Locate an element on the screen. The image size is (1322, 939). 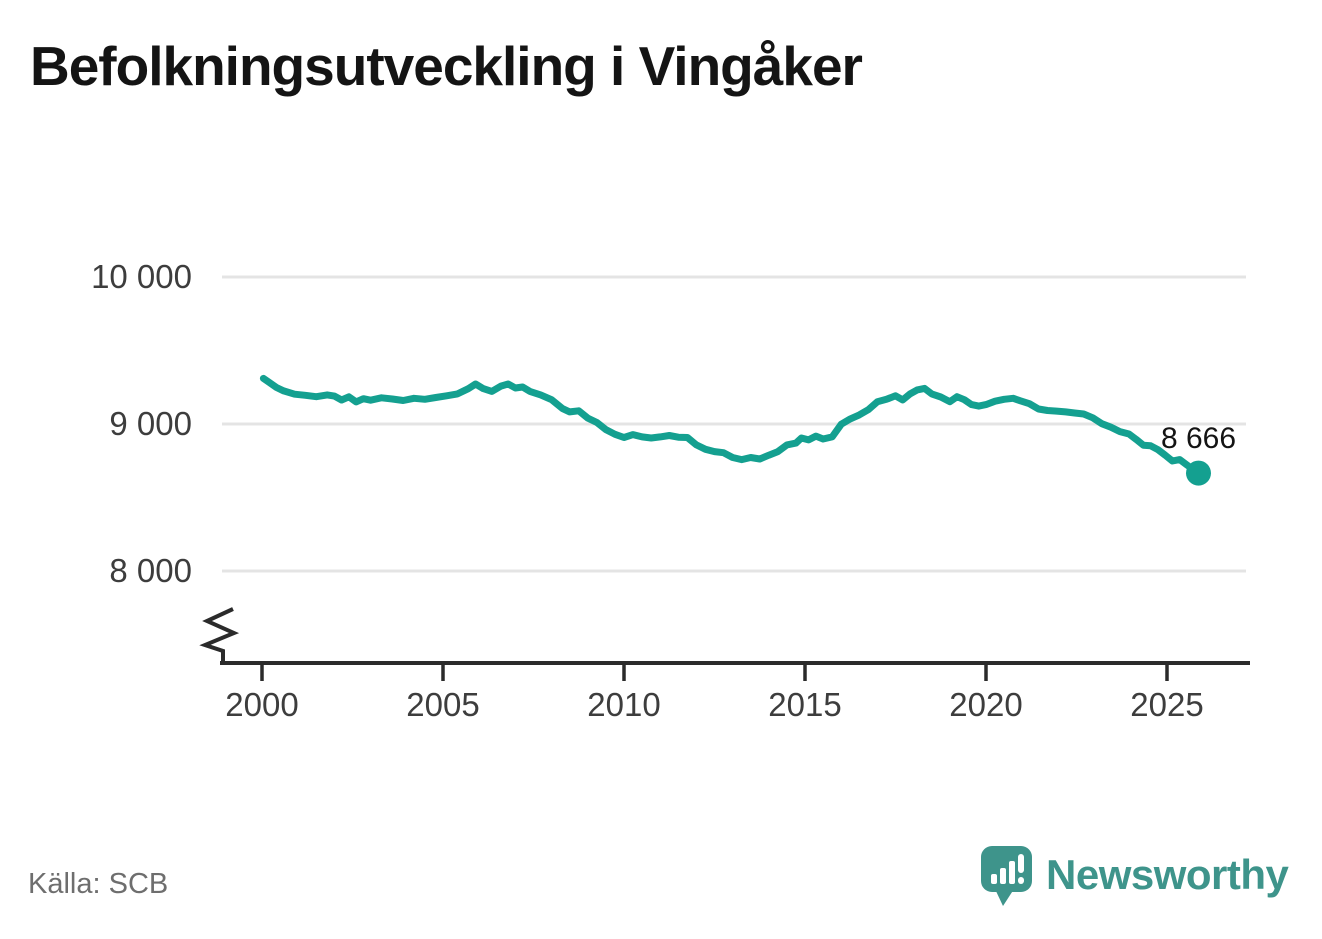
x-tick-label: 2015 is located at coordinates (805, 704).